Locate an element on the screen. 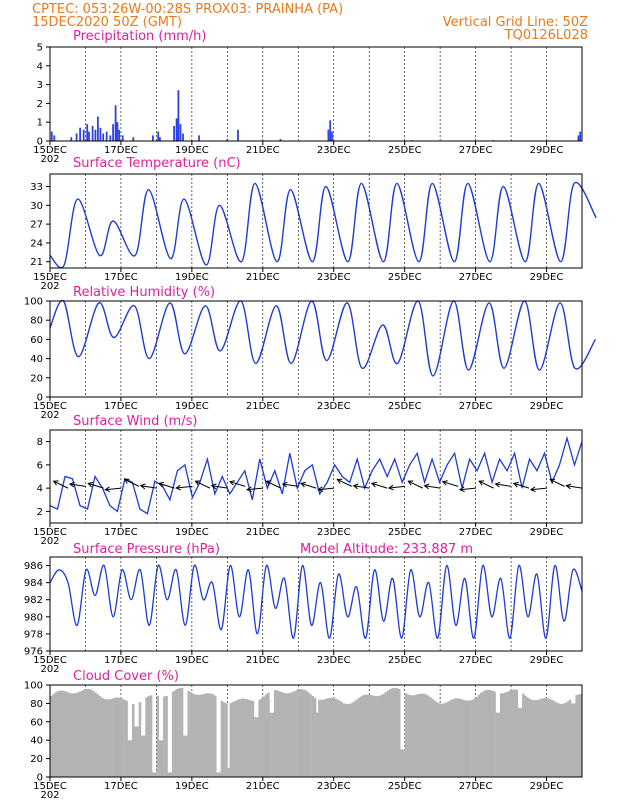 The height and width of the screenshot is (800, 618). x-tick-label: 27DEC is located at coordinates (476, 786).